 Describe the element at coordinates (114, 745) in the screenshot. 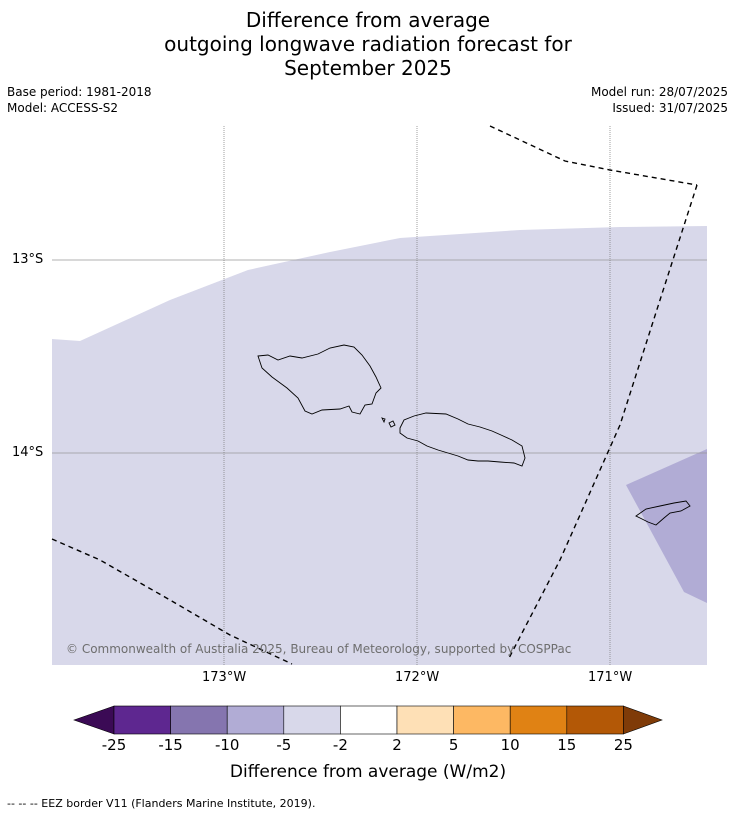

I see `colorbar-tick-label: -25` at that location.